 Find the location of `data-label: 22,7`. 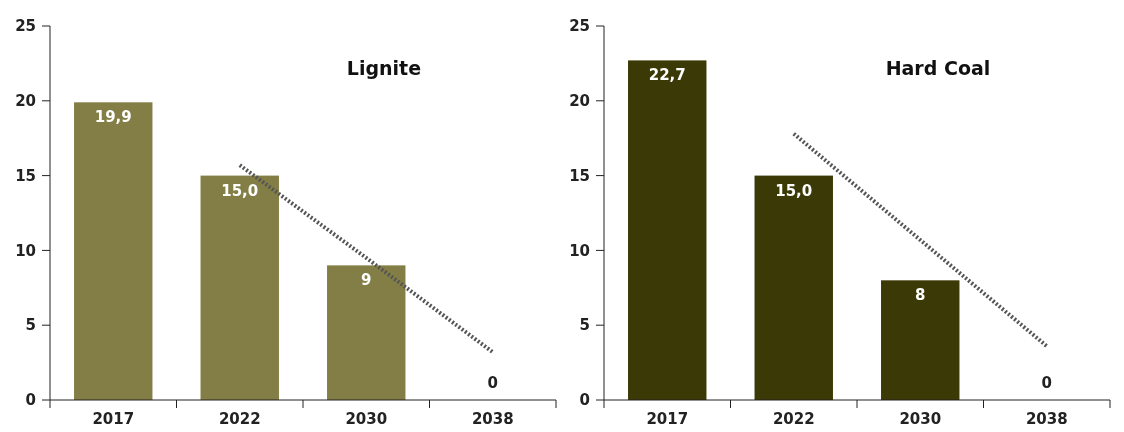

data-label: 22,7 is located at coordinates (667, 75).